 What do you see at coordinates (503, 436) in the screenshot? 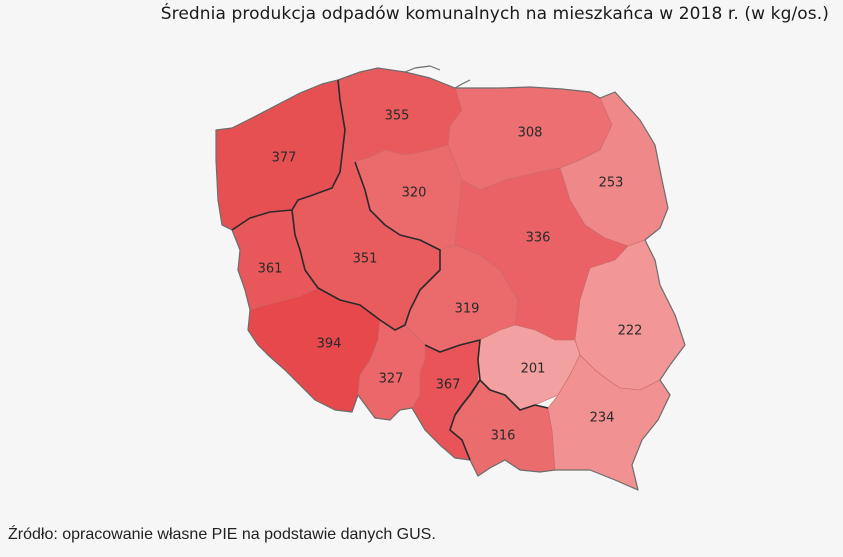
I see `value-label-malopolskie: 316` at bounding box center [503, 436].